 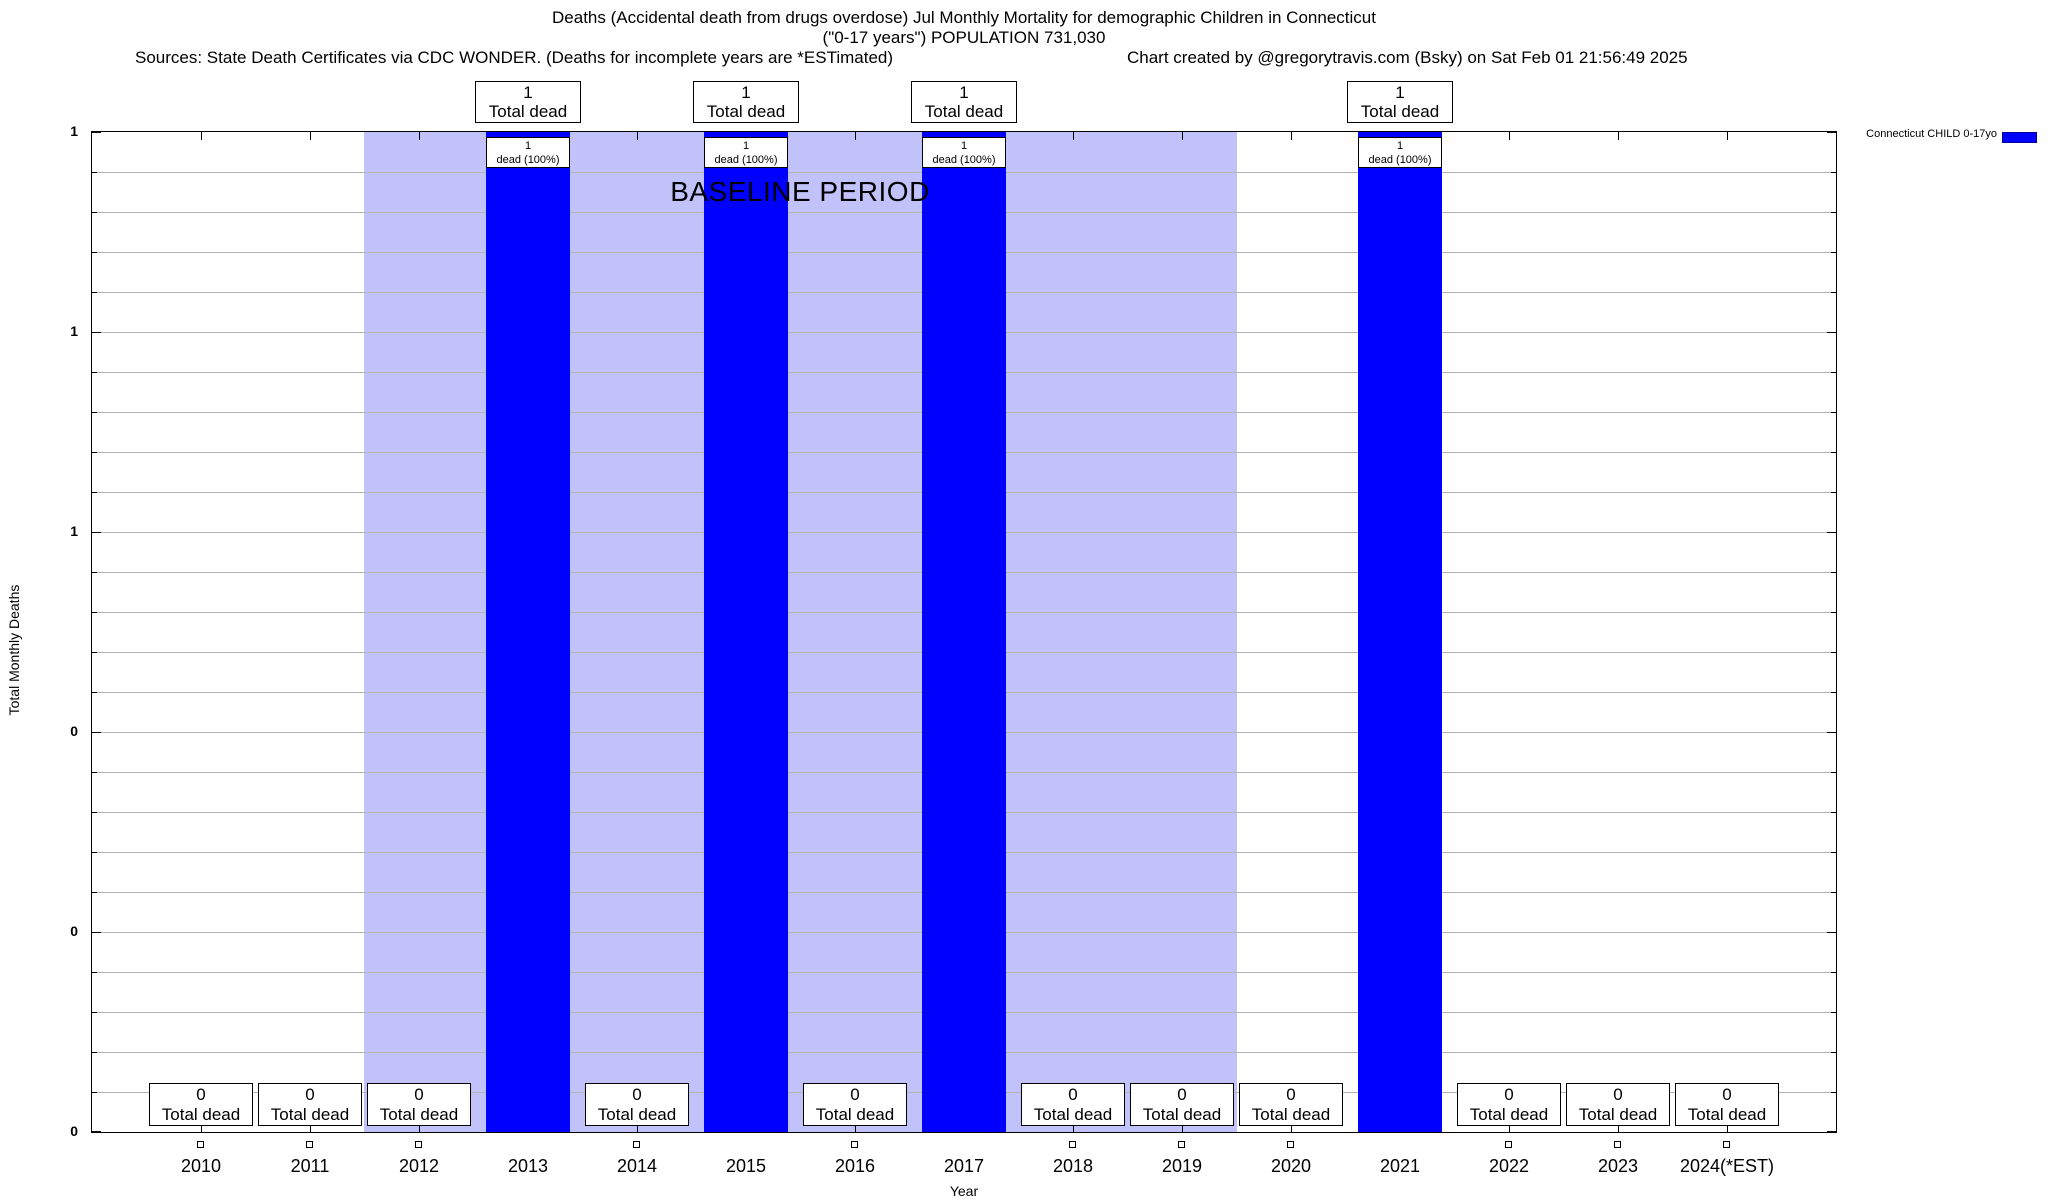 I want to click on total-dead-box-2015: 1 Total dead, so click(x=746, y=102).